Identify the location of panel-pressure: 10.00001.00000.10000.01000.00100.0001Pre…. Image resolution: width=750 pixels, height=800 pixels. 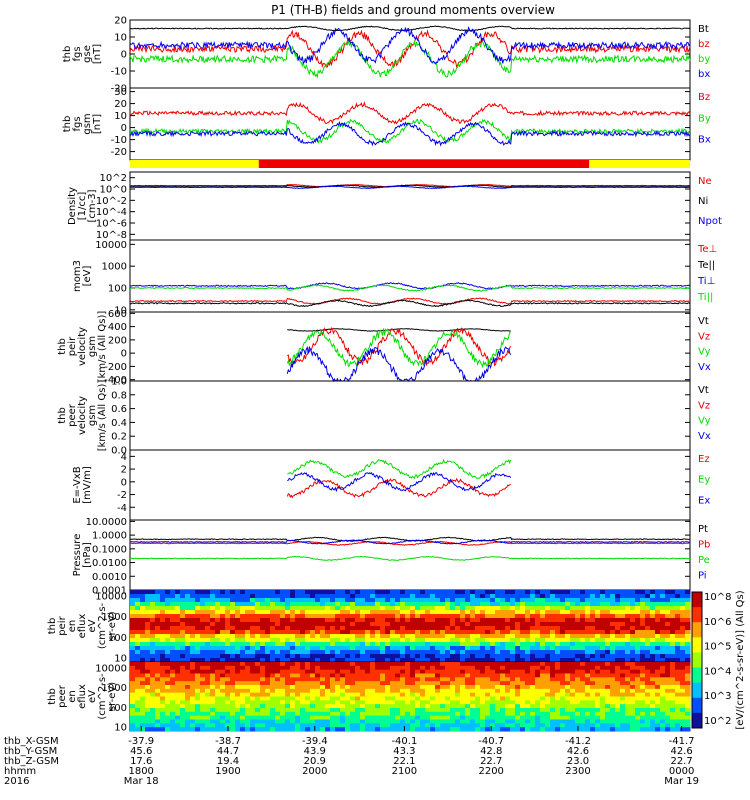
(391, 557).